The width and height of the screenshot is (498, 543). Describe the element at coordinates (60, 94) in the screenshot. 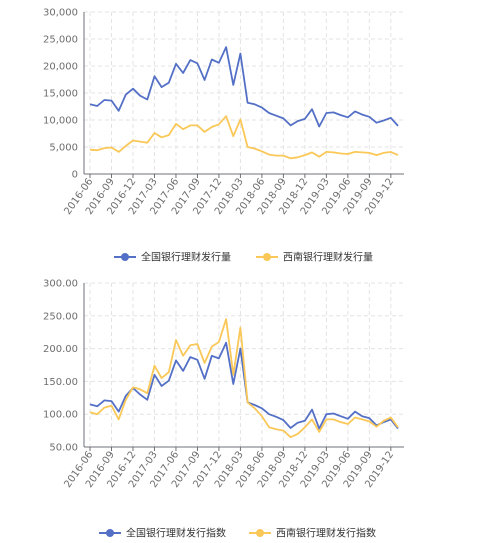

I see `y-tick-label: 15,000` at that location.